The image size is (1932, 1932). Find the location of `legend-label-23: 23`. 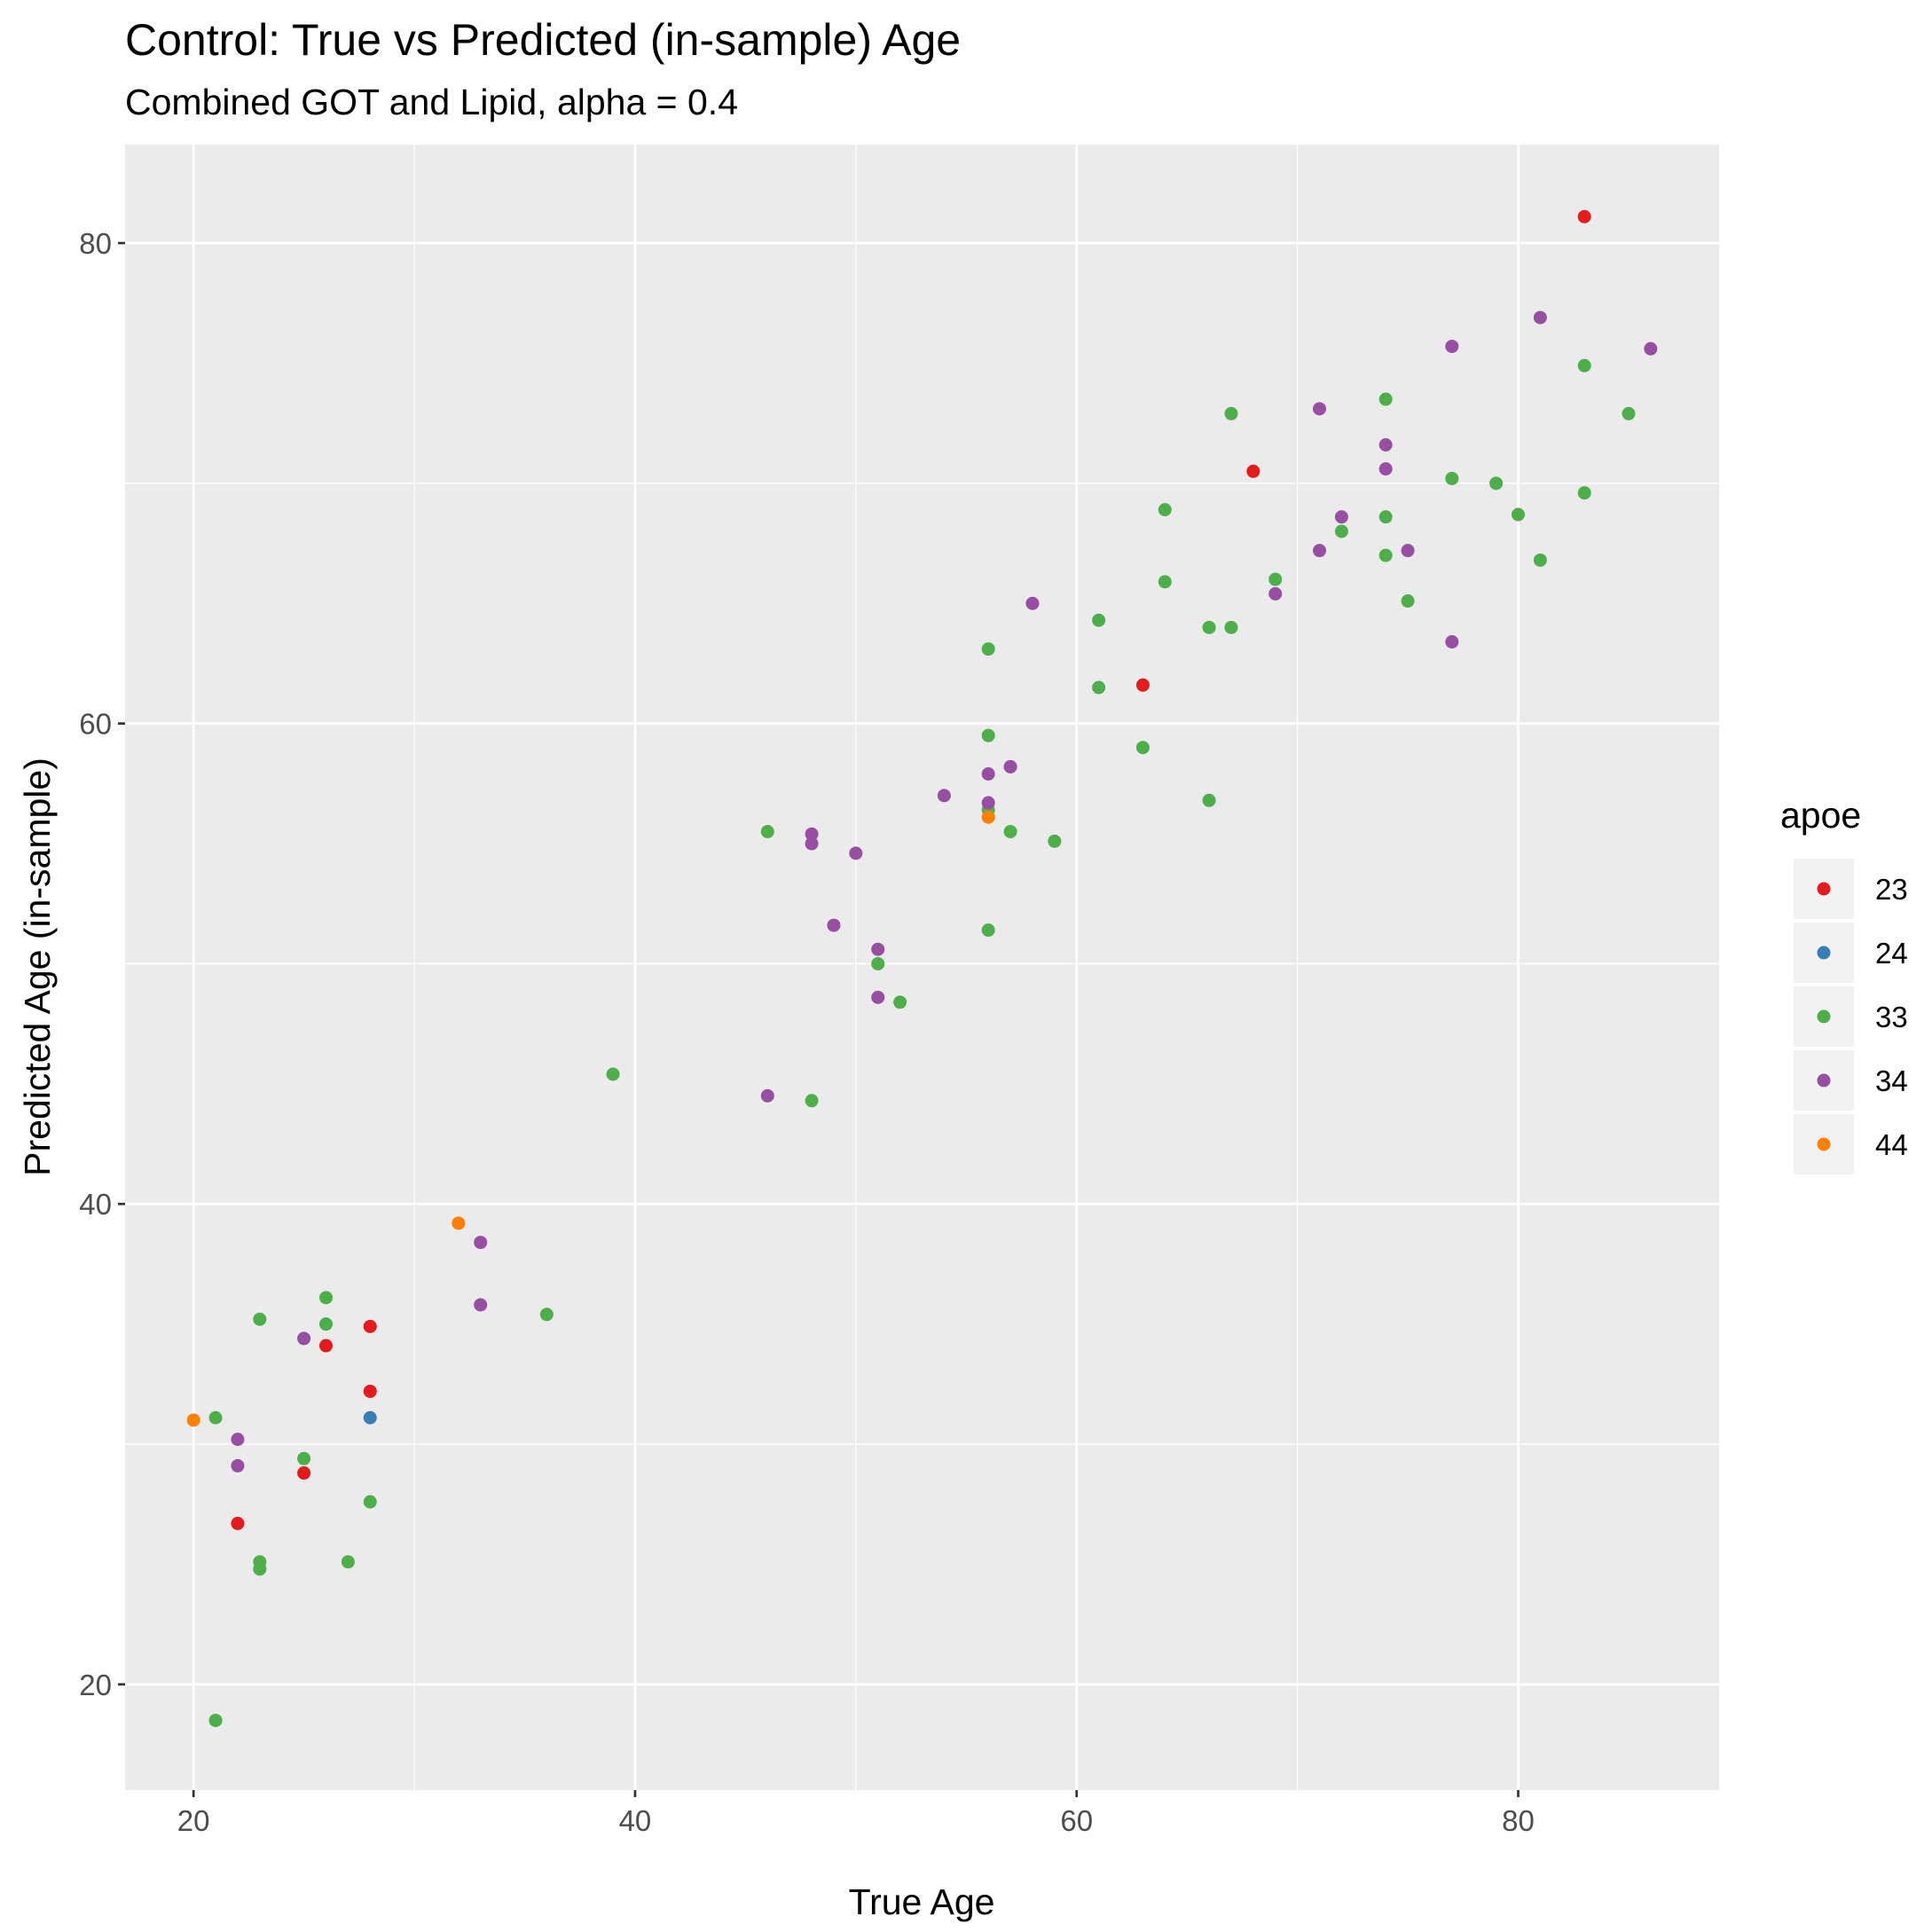

legend-label-23: 23 is located at coordinates (1891, 889).